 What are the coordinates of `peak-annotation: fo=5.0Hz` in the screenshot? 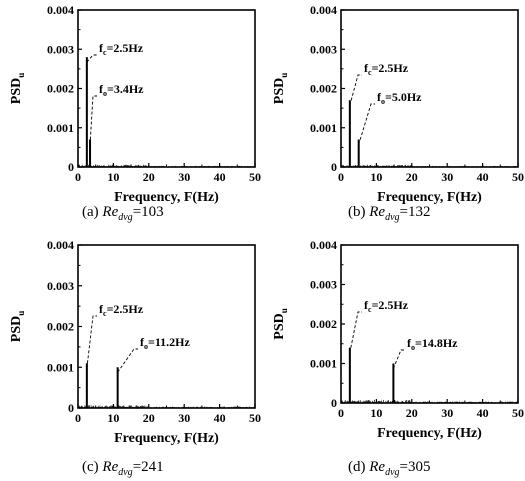 It's located at (399, 98).